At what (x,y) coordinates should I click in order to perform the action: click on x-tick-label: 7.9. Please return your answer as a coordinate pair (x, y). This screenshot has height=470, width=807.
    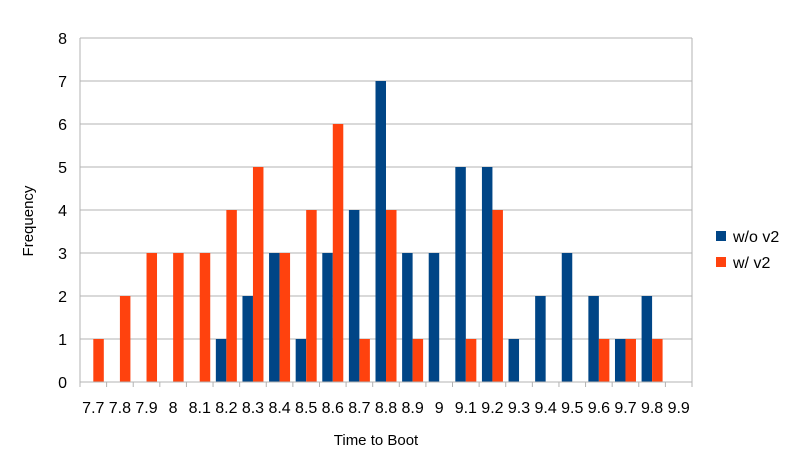
    Looking at the image, I should click on (146, 408).